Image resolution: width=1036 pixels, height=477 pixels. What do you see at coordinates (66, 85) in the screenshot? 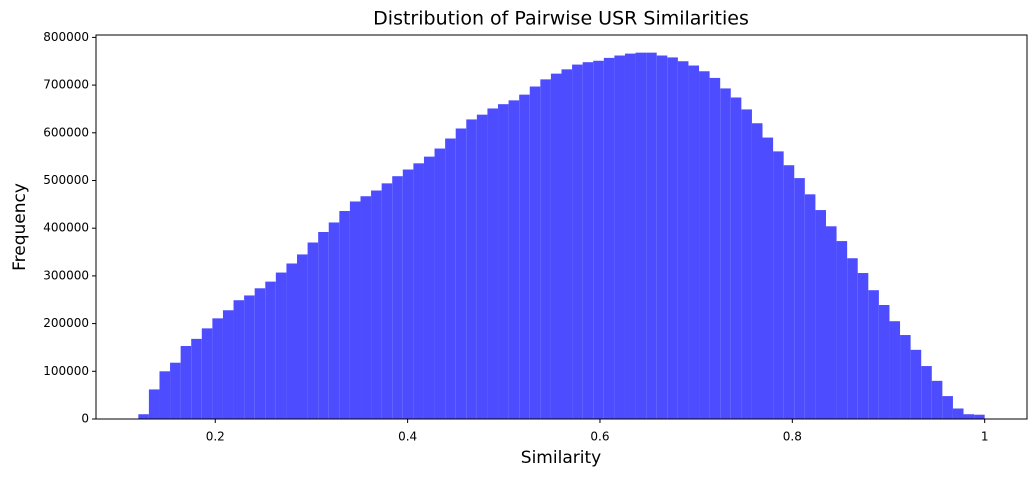
I see `y-tick-label: 700000` at bounding box center [66, 85].